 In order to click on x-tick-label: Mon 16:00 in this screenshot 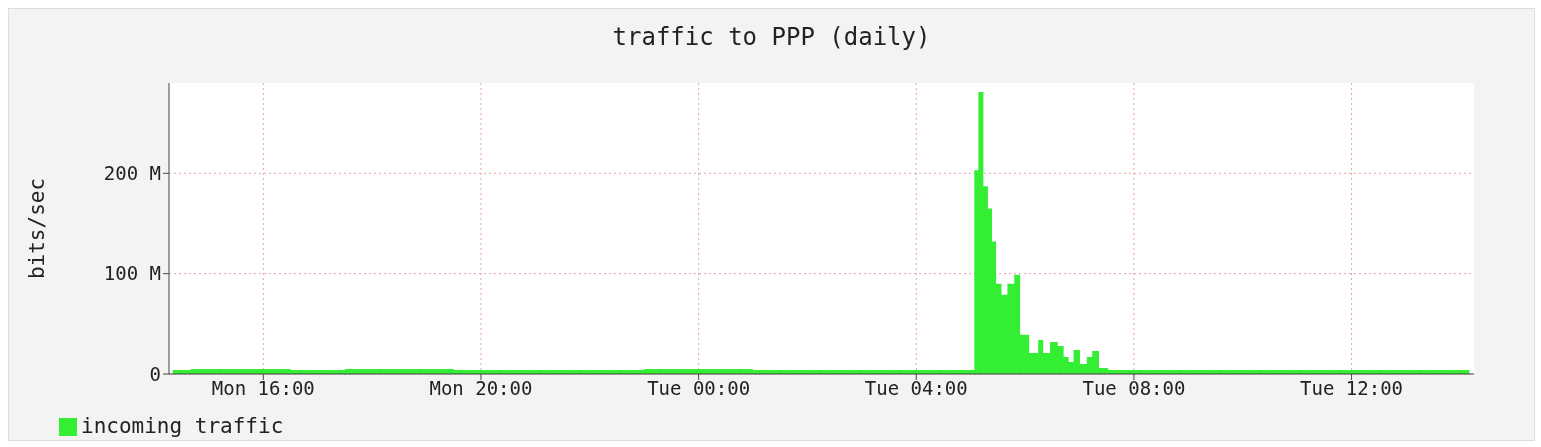, I will do `click(263, 388)`.